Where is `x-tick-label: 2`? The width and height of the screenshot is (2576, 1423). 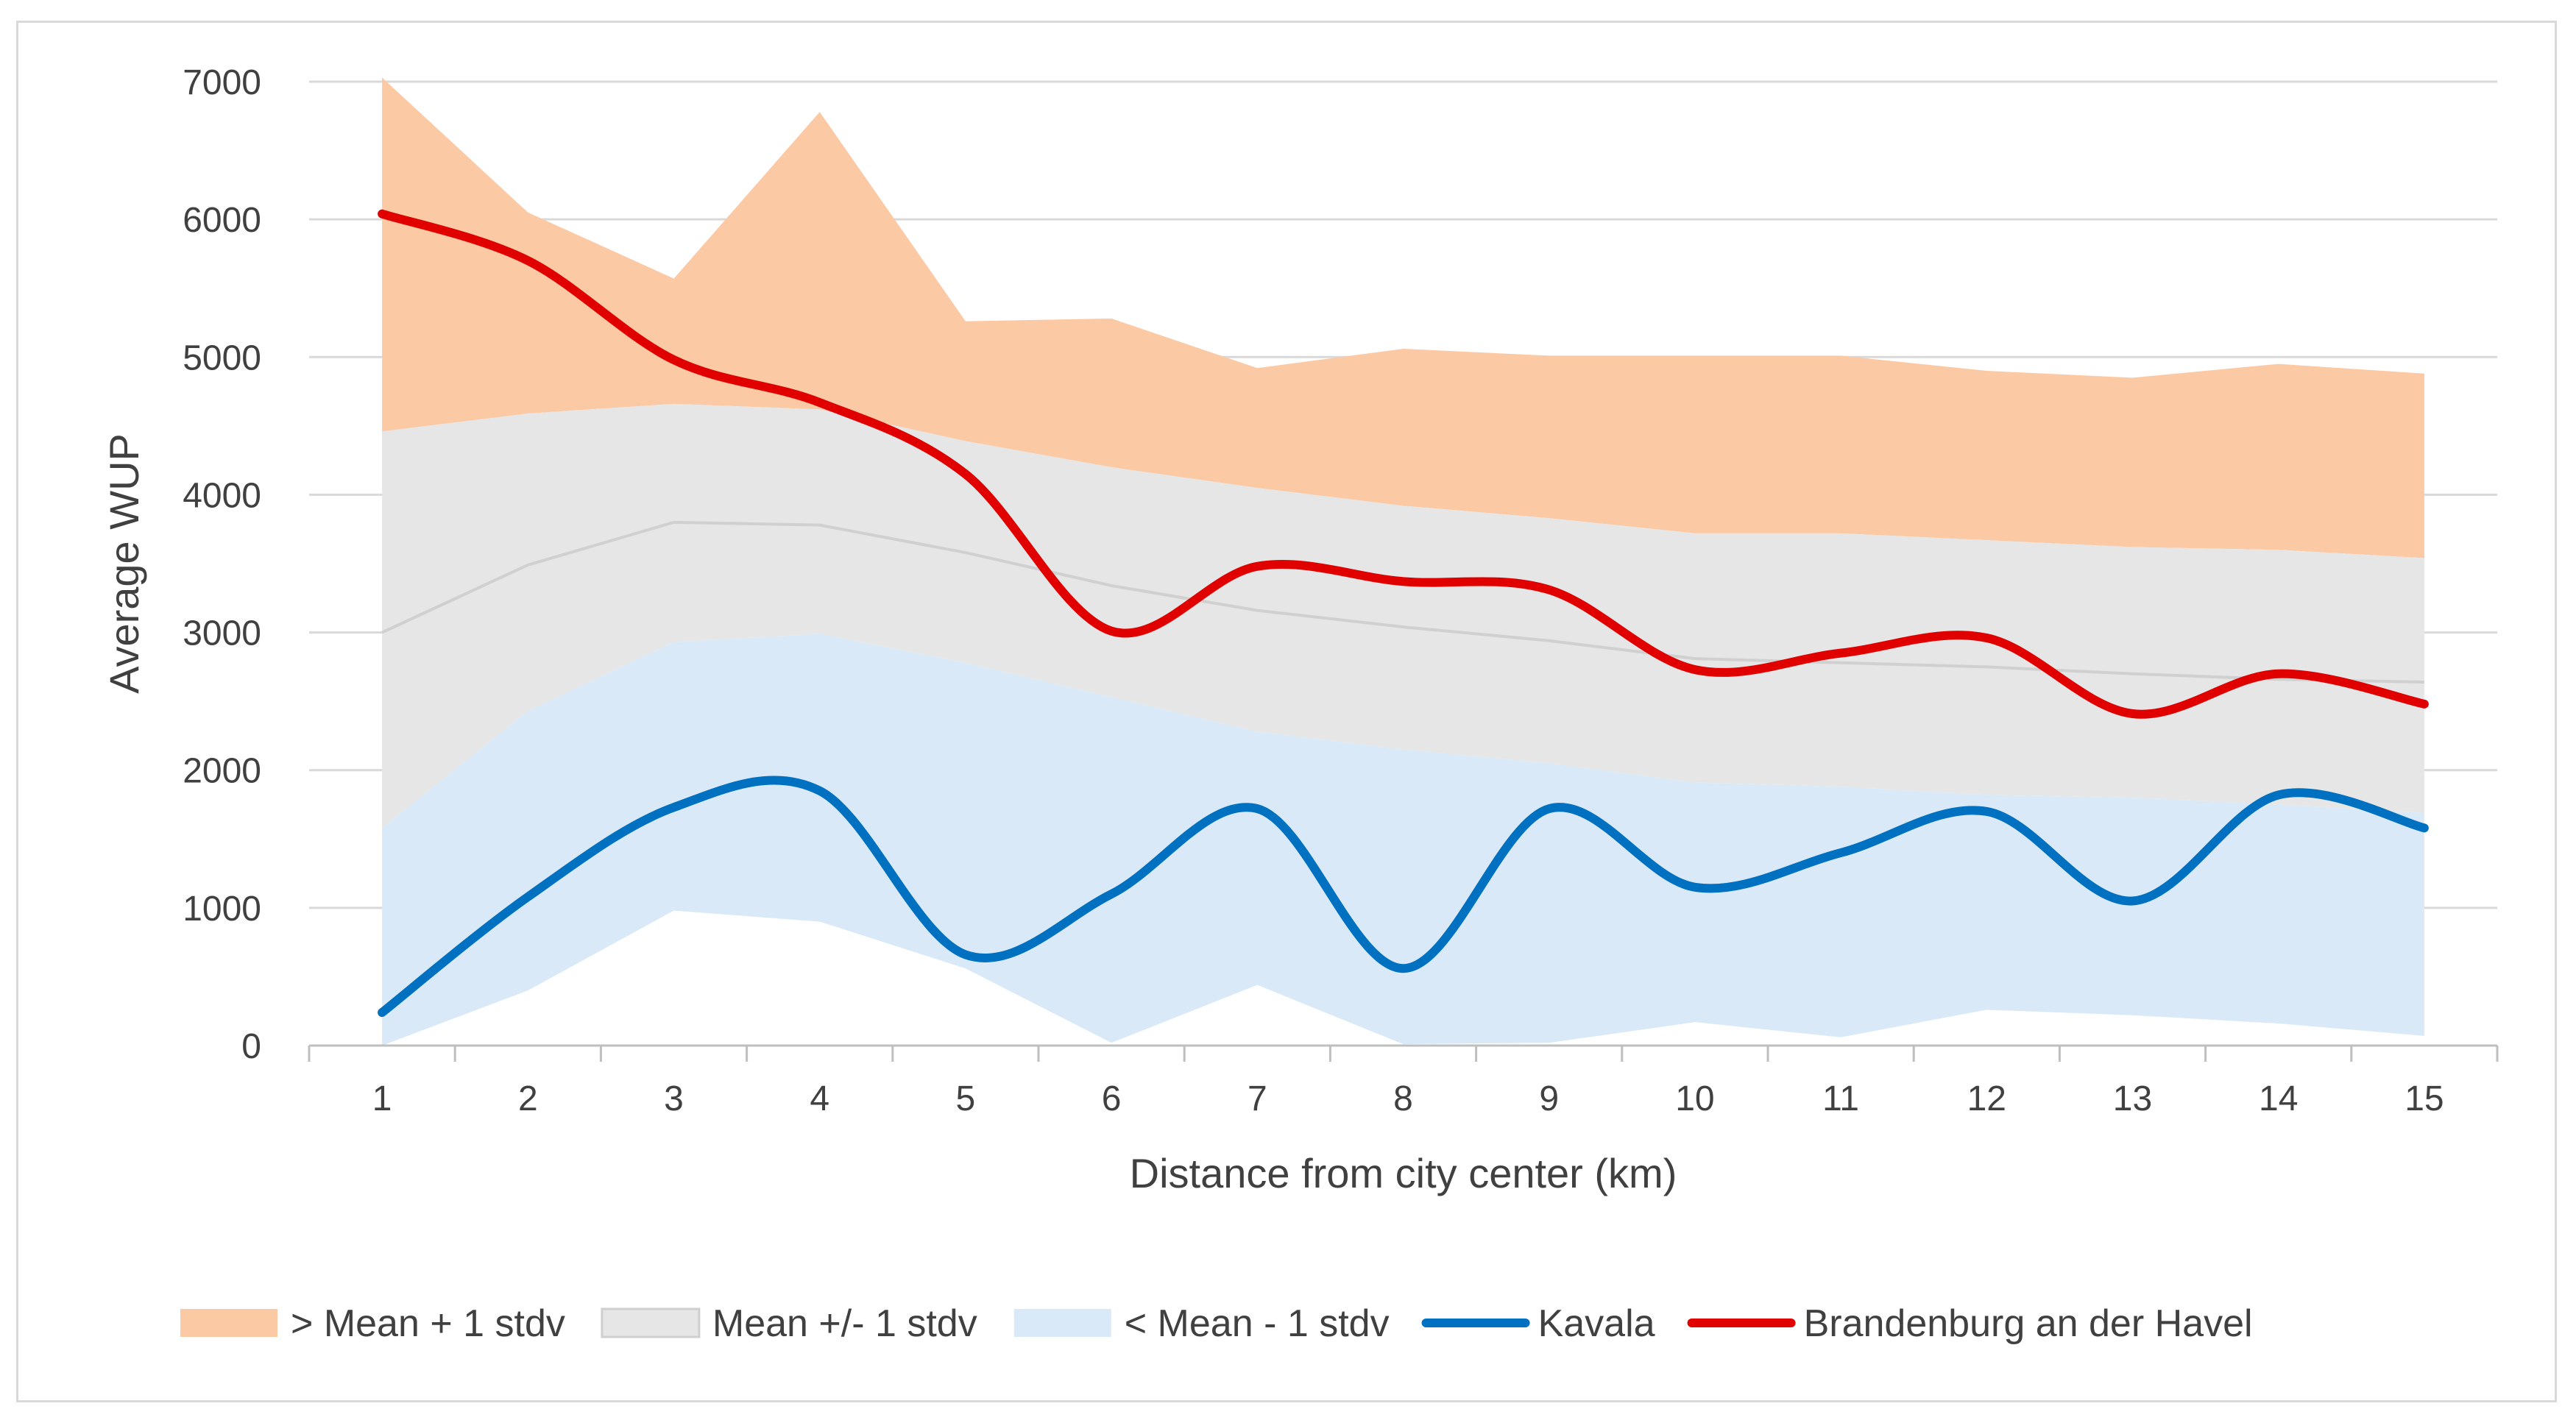 x-tick-label: 2 is located at coordinates (528, 1098).